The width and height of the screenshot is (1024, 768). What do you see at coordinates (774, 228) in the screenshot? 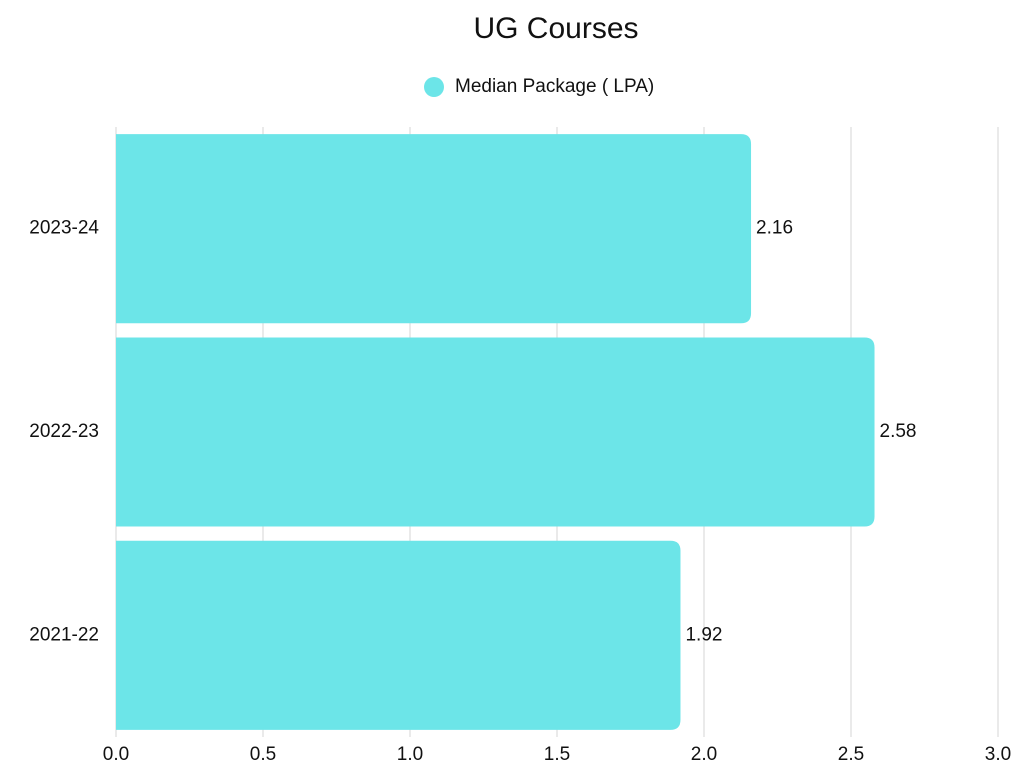
I see `data-label: 2.16` at bounding box center [774, 228].